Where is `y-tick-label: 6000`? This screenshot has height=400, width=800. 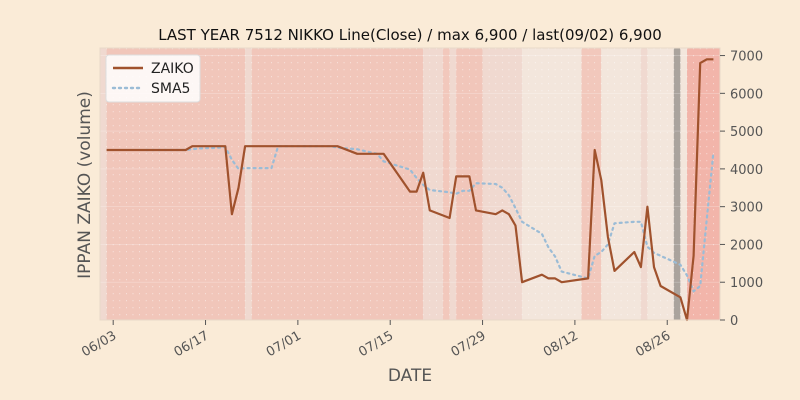 y-tick-label: 6000 is located at coordinates (746, 94).